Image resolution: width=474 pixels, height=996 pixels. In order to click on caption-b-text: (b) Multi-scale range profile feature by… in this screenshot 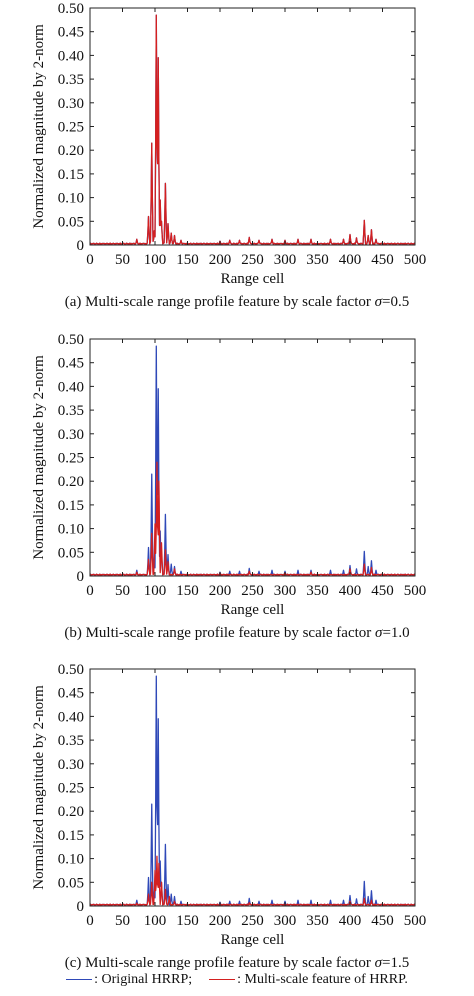, I will do `click(220, 633)`.